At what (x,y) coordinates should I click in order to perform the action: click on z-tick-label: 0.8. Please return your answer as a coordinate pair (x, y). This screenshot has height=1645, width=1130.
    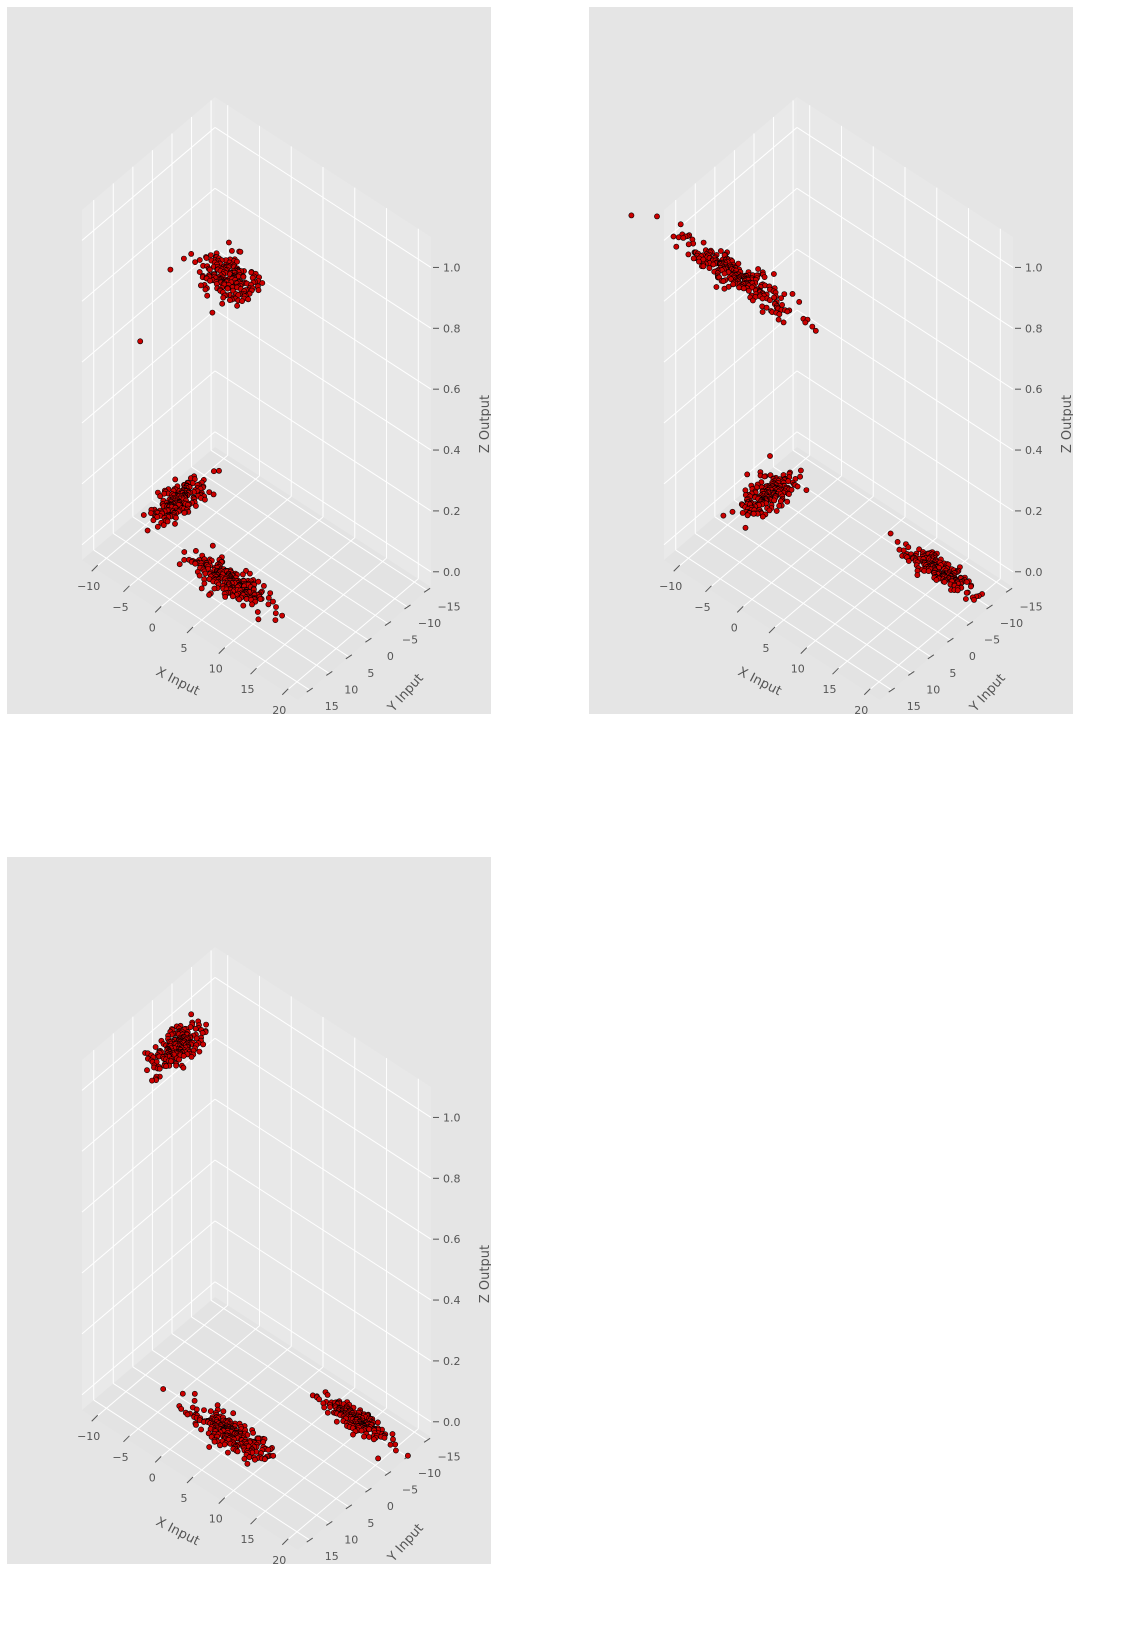
    Looking at the image, I should click on (452, 328).